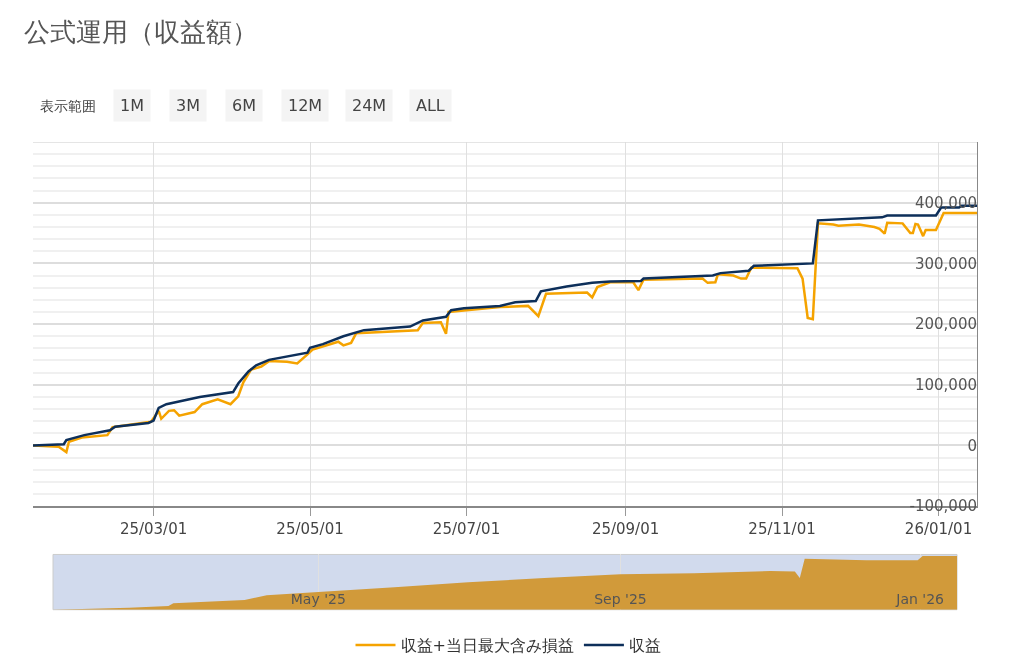 This screenshot has height=671, width=1017. I want to click on y-tick-label: 100,000, so click(945, 385).